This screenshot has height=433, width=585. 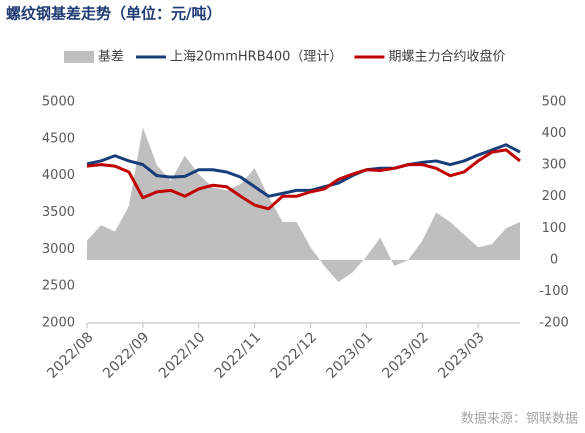 I want to click on source-note: 数据来源：钢联数据, so click(x=519, y=419).